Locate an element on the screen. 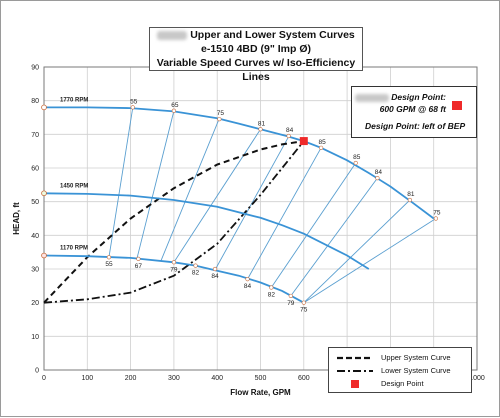 Image resolution: width=500 pixels, height=418 pixels. pump-curve is located at coordinates (206, 231).